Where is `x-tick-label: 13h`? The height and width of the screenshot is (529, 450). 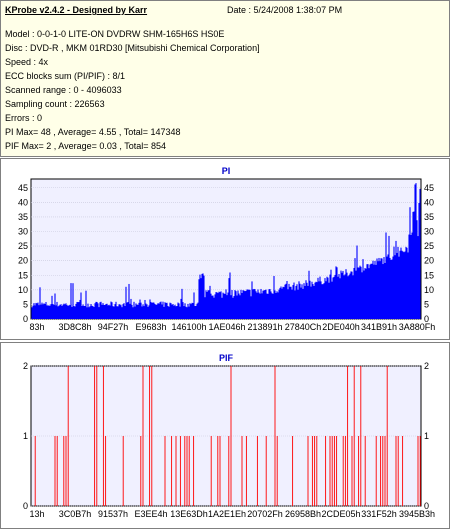 x-tick-label: 13h is located at coordinates (36, 514).